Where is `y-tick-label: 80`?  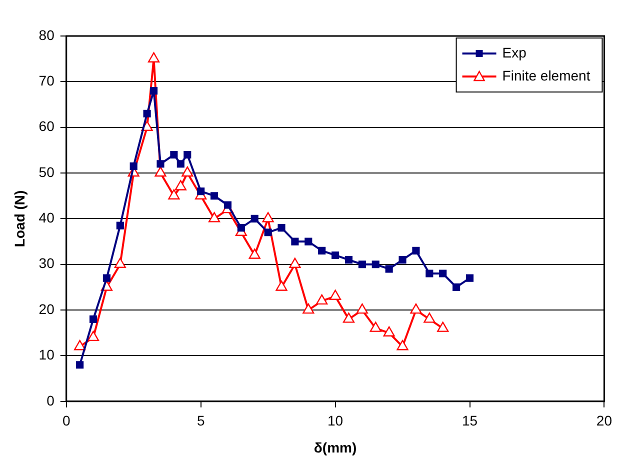
y-tick-label: 80 is located at coordinates (46, 34).